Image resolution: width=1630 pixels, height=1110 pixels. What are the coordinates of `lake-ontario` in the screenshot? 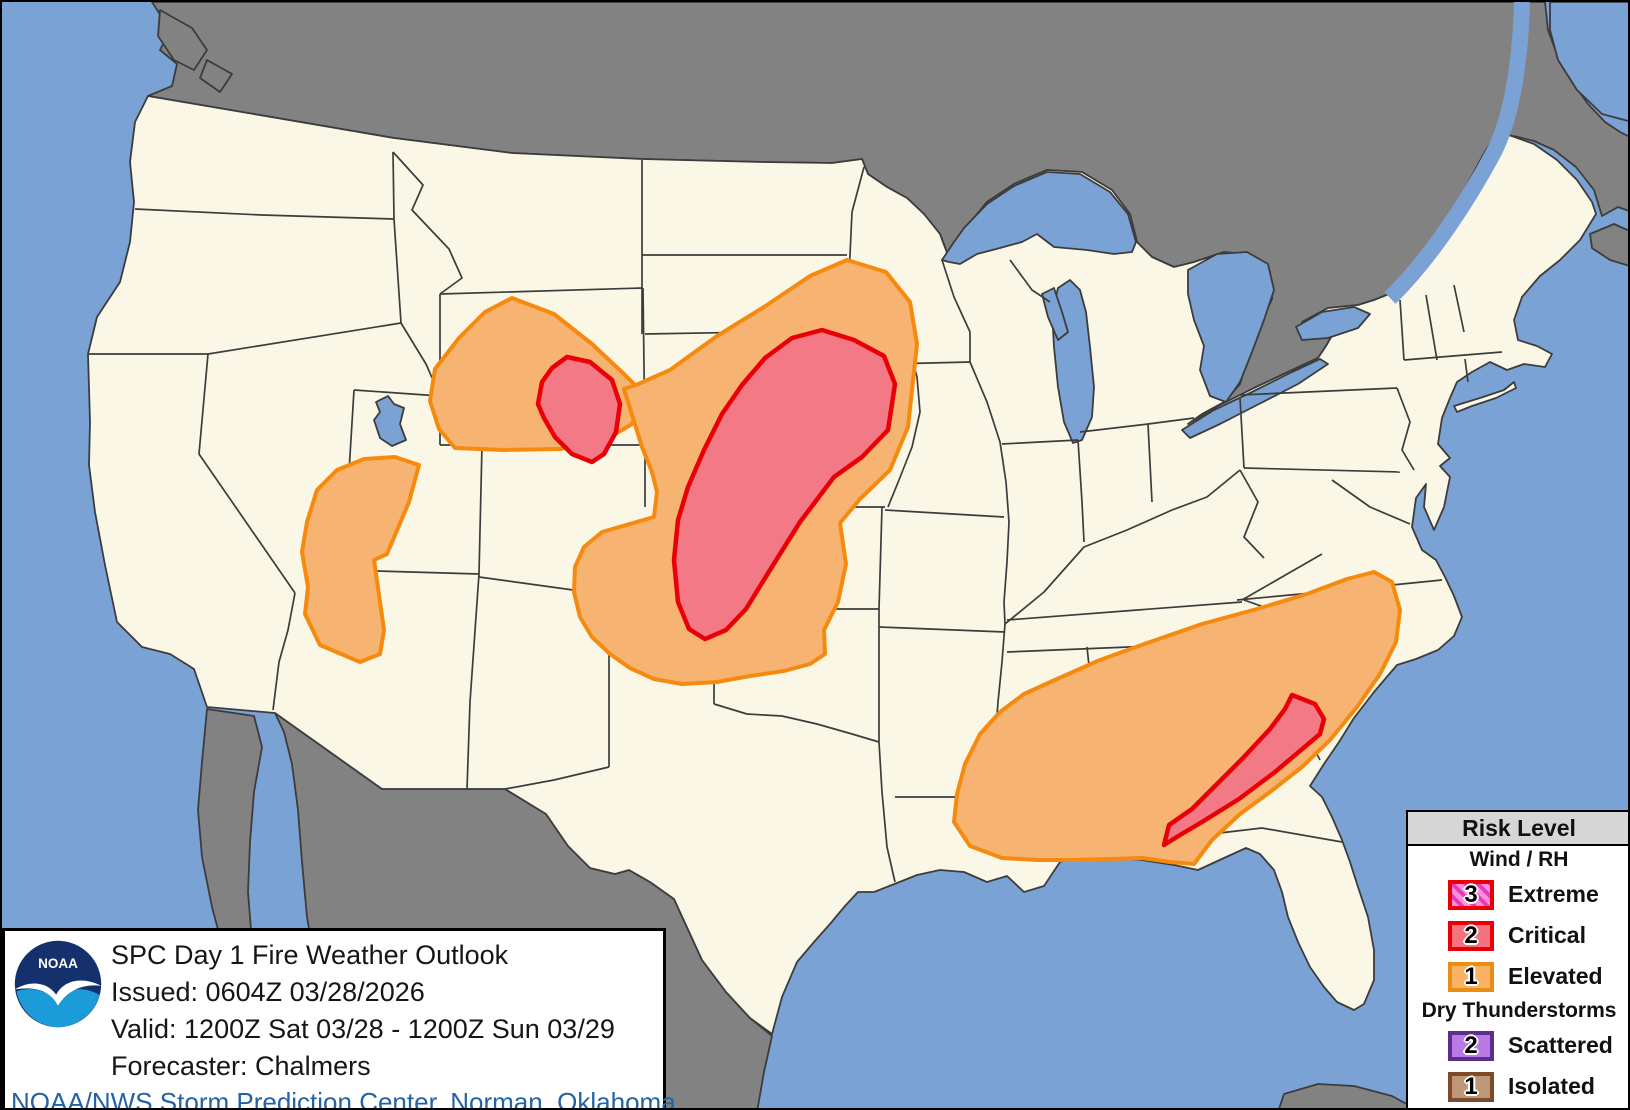 It's located at (1333, 323).